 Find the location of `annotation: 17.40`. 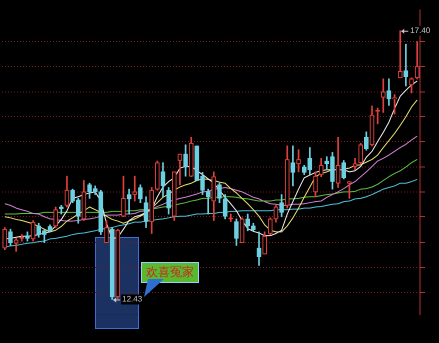

annotation: 17.40 is located at coordinates (420, 30).